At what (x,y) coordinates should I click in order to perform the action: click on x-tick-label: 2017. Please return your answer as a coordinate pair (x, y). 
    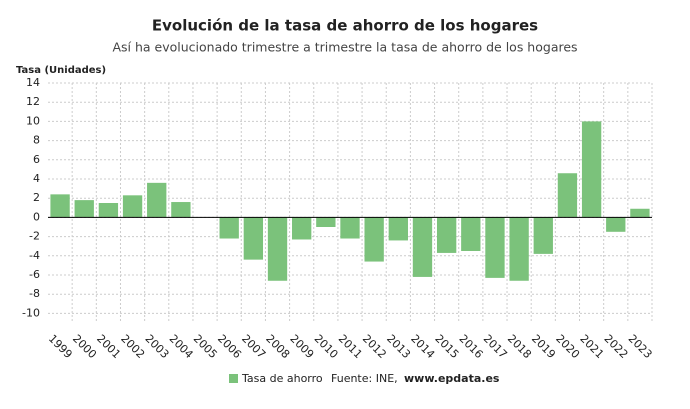
    Looking at the image, I should click on (495, 346).